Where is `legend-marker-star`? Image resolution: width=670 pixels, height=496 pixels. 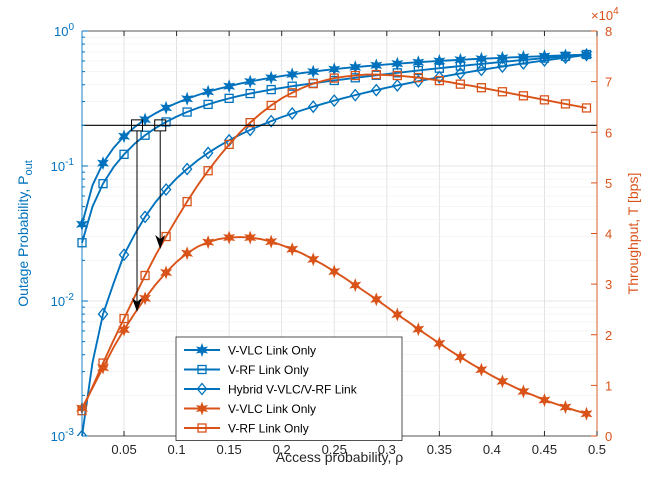
legend-marker-star is located at coordinates (202, 350).